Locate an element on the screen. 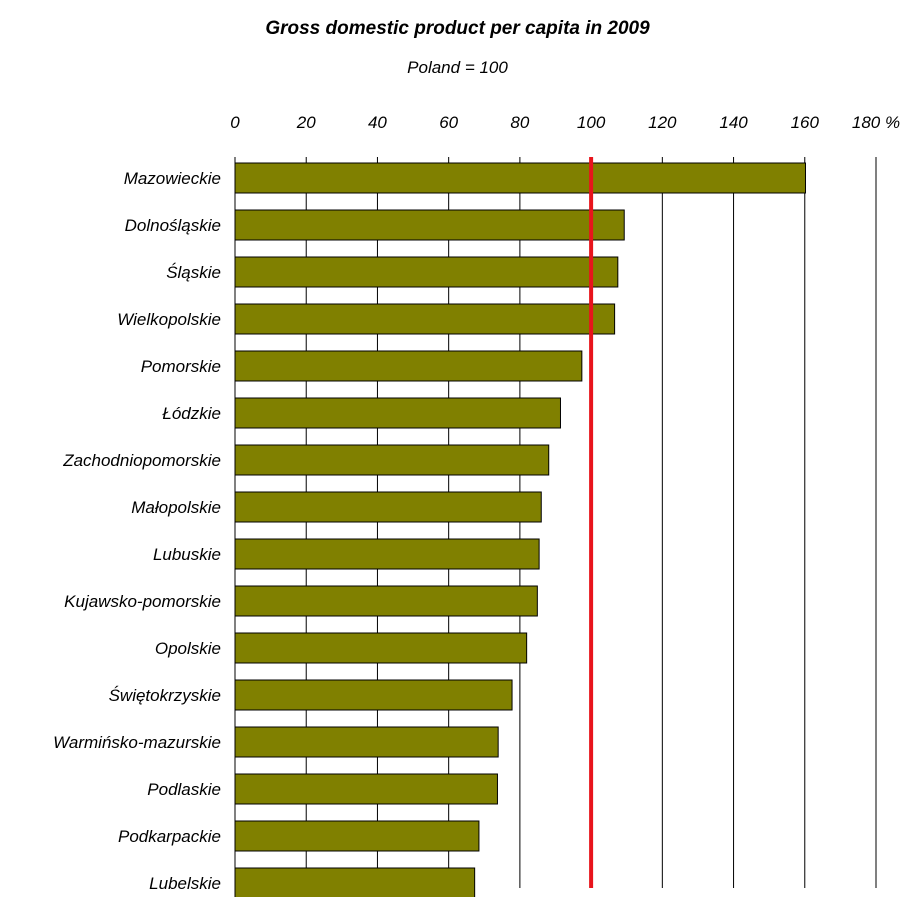 This screenshot has height=897, width=915. category-label: Podkarpackie is located at coordinates (169, 836).